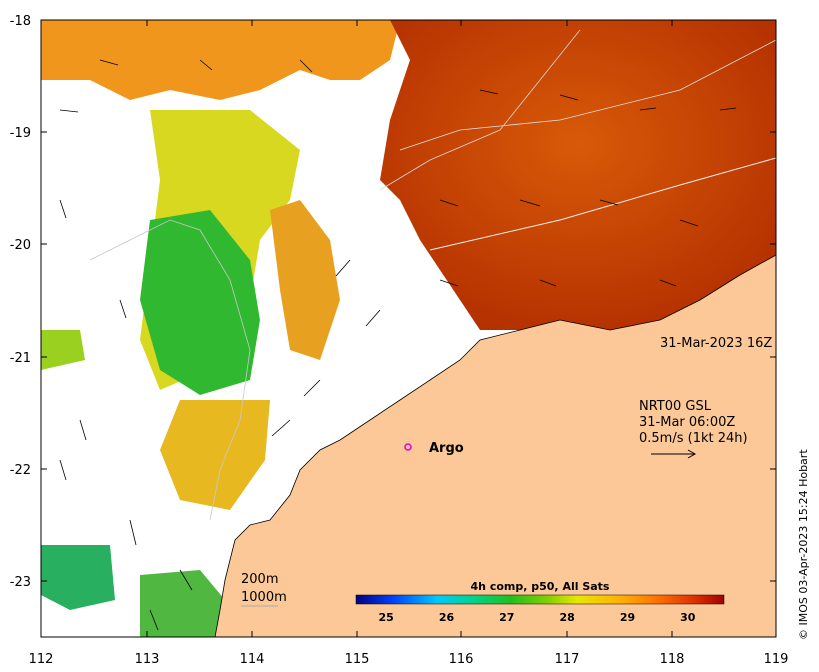 This screenshot has height=672, width=819. What do you see at coordinates (688, 617) in the screenshot?
I see `colorbar-tick-label: 30` at bounding box center [688, 617].